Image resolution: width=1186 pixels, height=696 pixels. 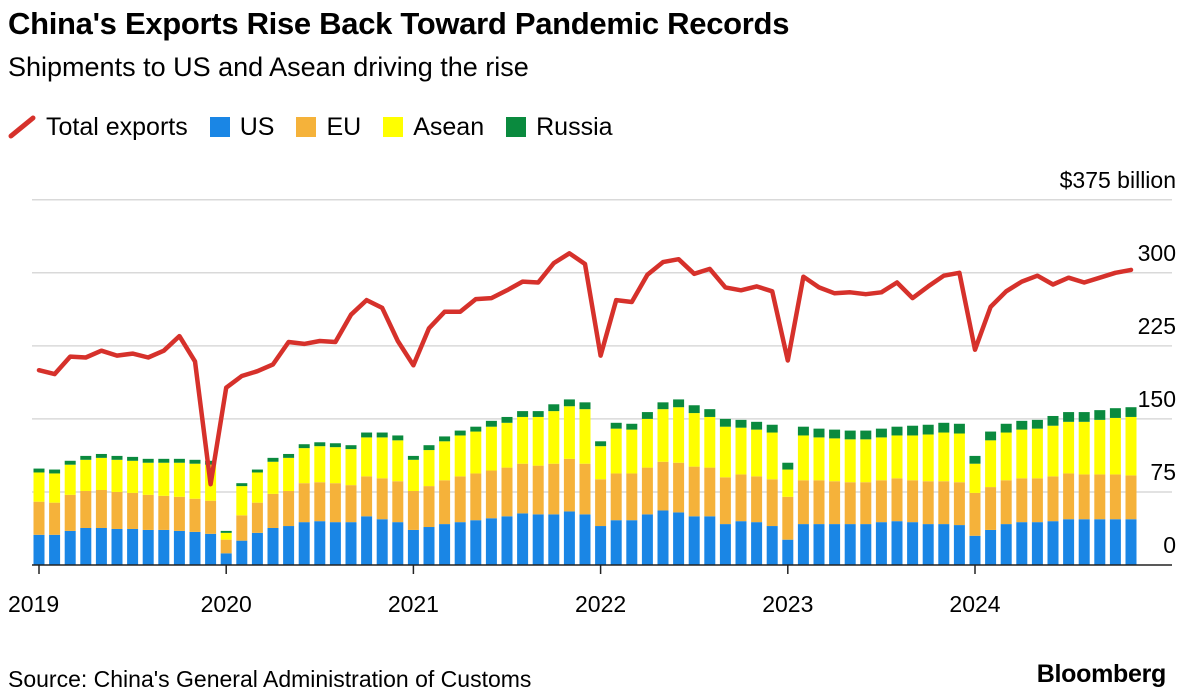 What do you see at coordinates (344, 126) in the screenshot?
I see `legend-label: EU` at bounding box center [344, 126].